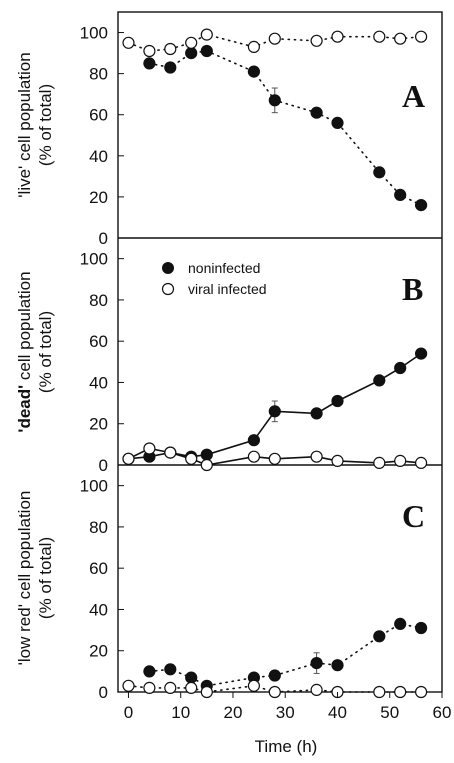  I want to click on panel-letter-a: A, so click(413, 96).